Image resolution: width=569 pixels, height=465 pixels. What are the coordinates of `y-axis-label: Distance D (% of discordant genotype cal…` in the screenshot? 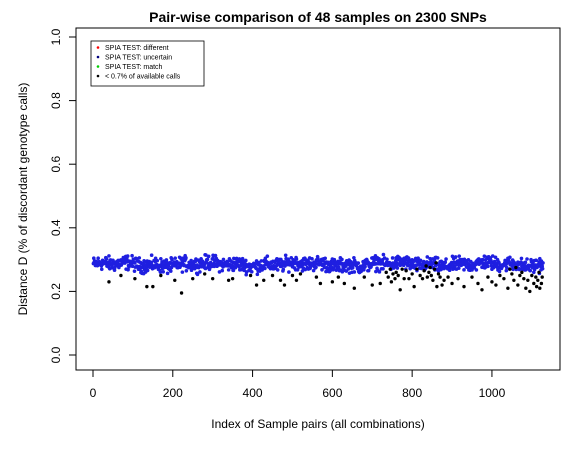 It's located at (23, 199).